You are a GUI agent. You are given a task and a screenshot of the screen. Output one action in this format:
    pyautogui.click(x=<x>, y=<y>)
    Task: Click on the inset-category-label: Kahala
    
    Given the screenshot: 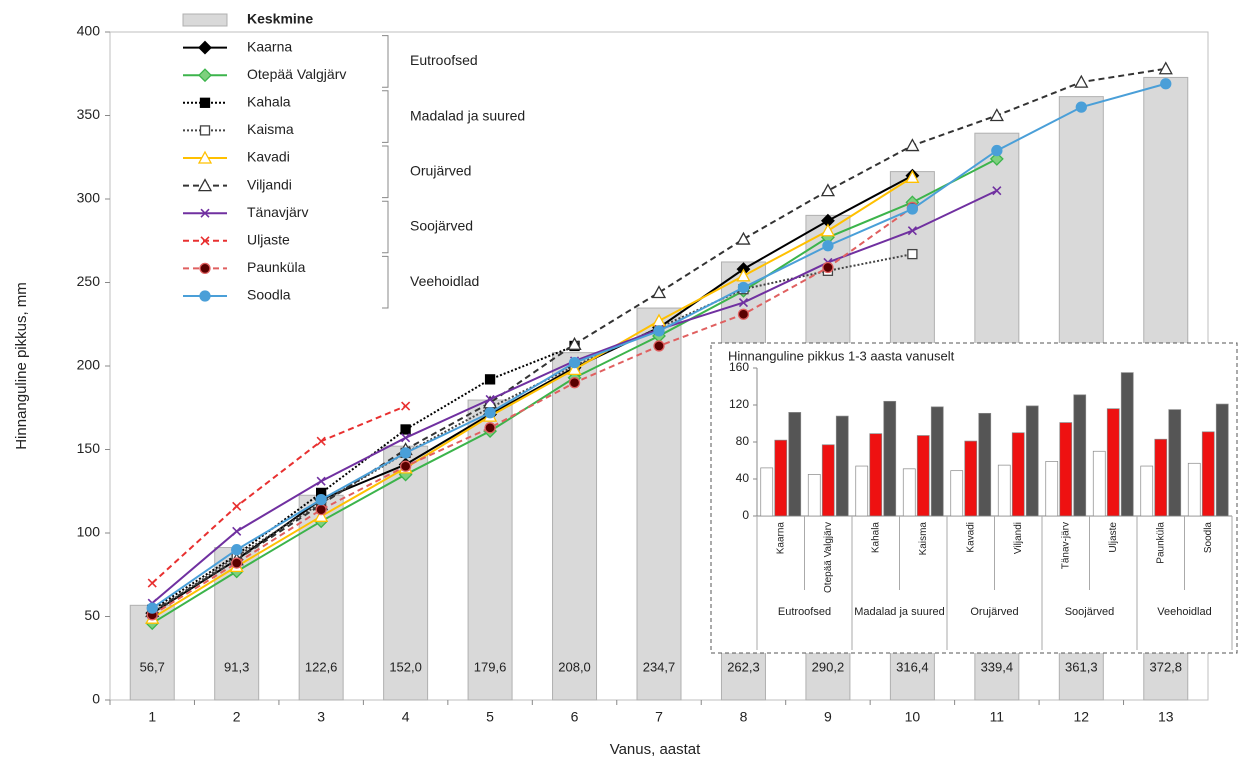 What is the action you would take?
    pyautogui.click(x=875, y=538)
    